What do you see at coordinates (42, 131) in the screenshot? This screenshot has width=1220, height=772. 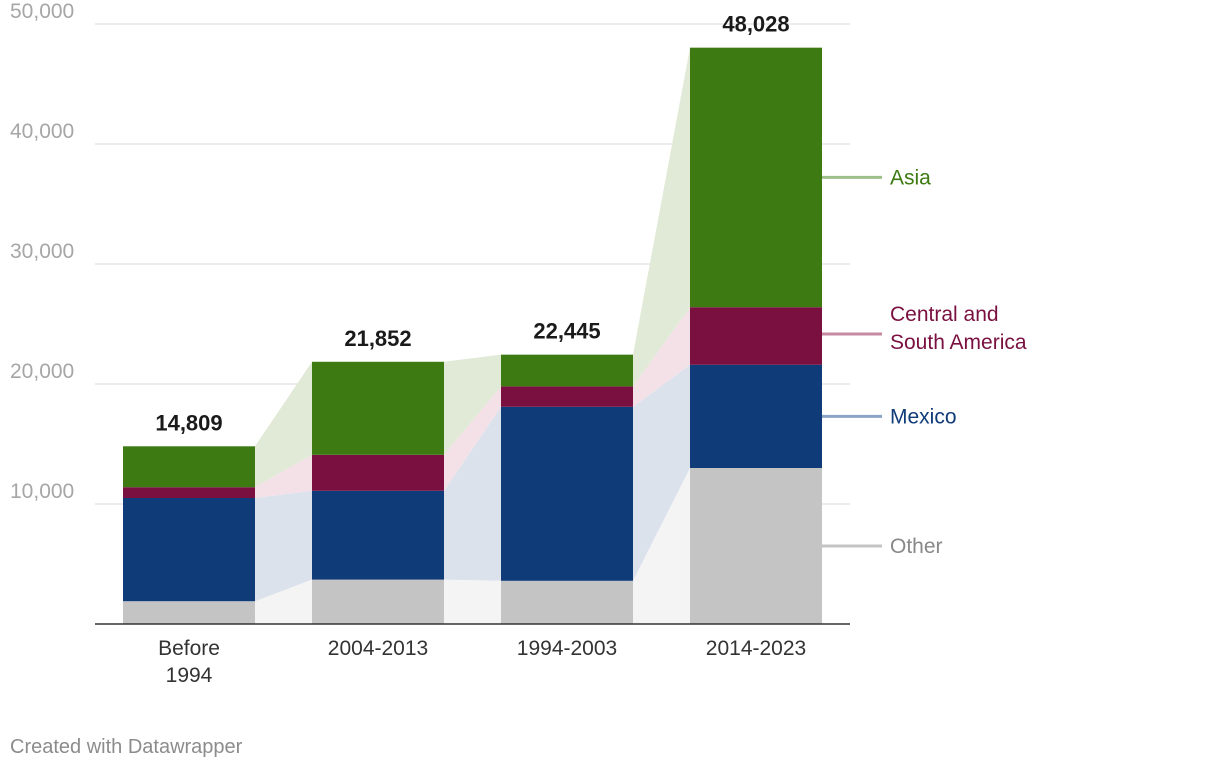 I see `y-tick-label: 40,000` at bounding box center [42, 131].